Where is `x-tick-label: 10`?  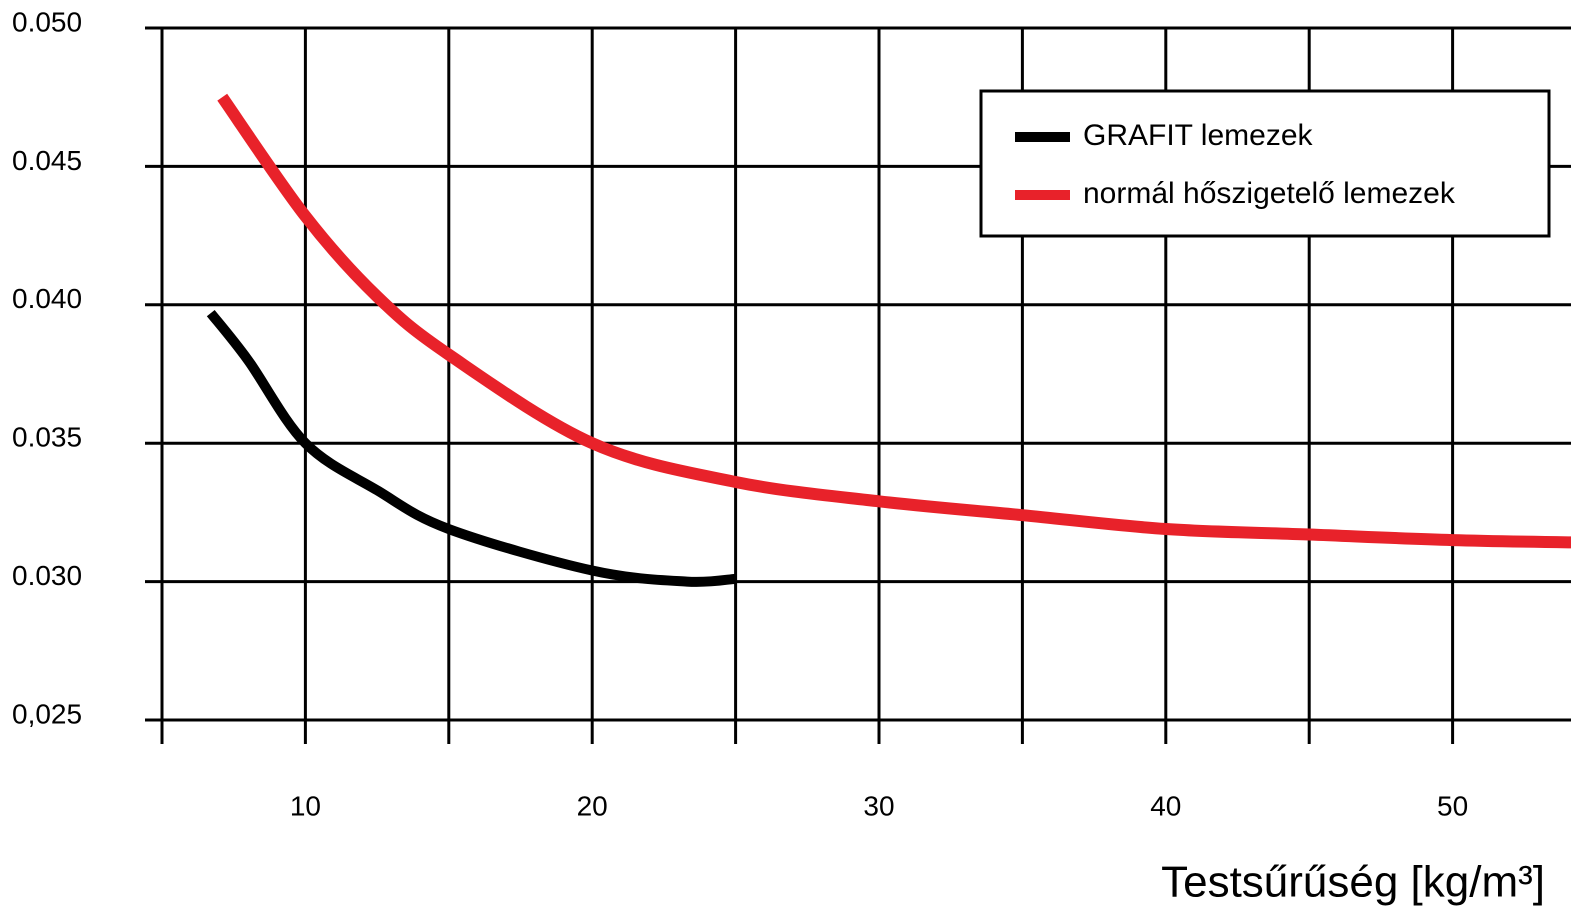
x-tick-label: 10 is located at coordinates (305, 805).